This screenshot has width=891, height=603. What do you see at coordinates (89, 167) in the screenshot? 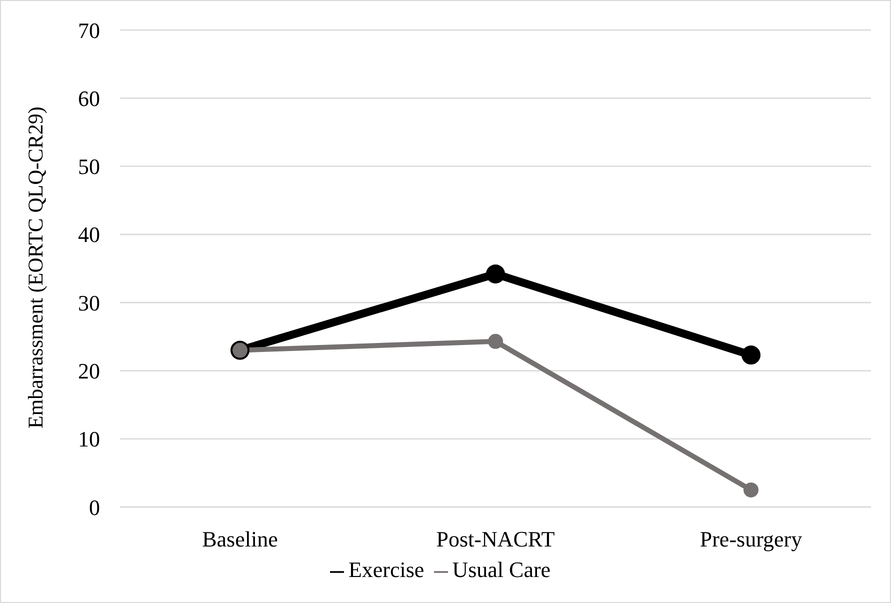
I see `y-tick-label: 50` at bounding box center [89, 167].